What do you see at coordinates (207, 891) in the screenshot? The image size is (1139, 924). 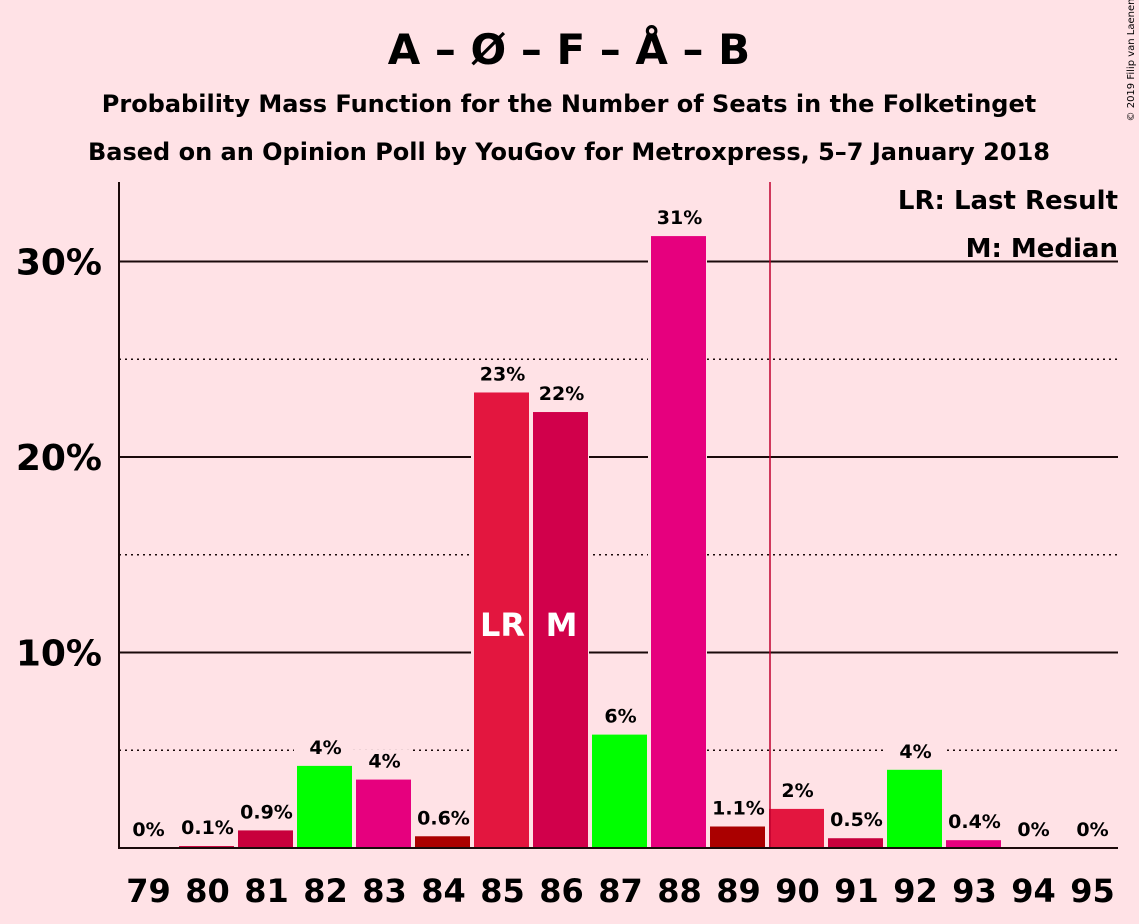 I see `x-tick-label: 80` at bounding box center [207, 891].